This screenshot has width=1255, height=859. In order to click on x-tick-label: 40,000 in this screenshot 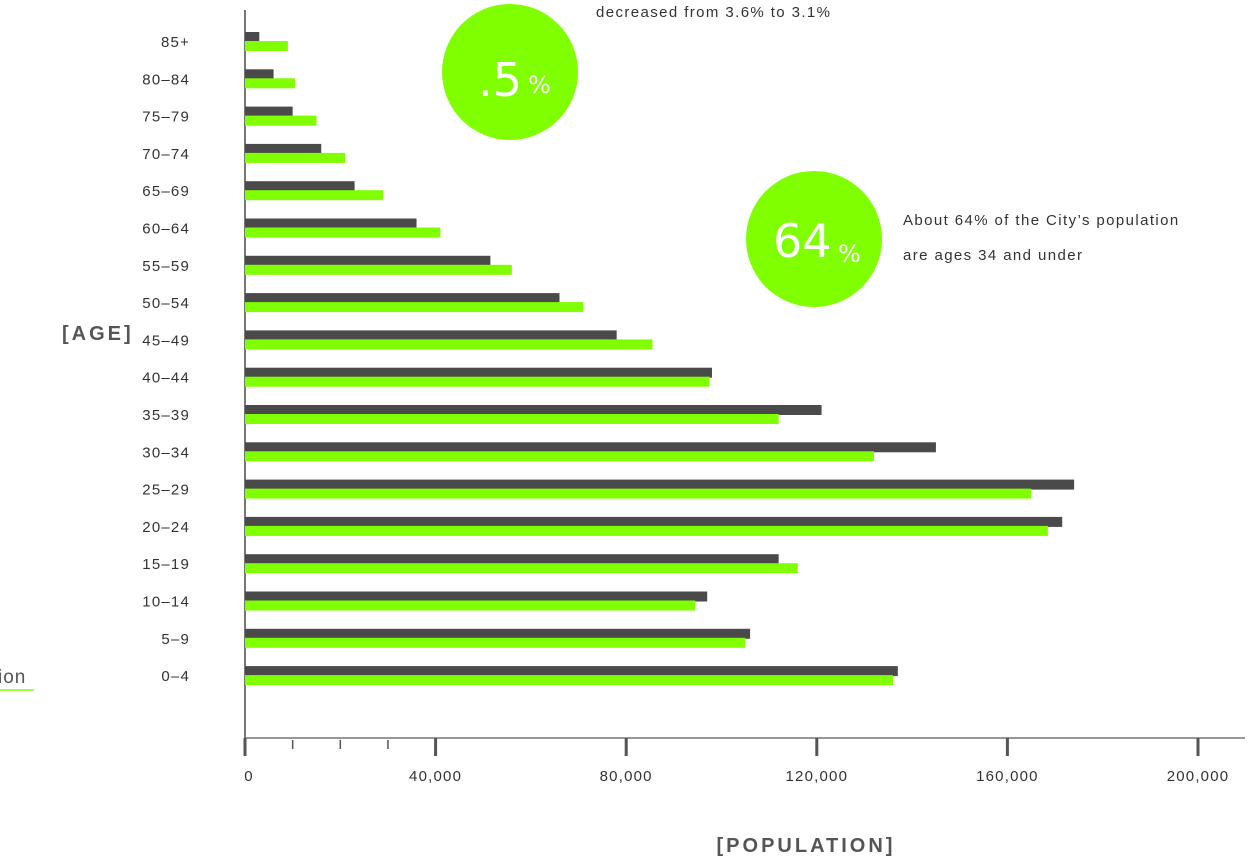, I will do `click(435, 776)`.